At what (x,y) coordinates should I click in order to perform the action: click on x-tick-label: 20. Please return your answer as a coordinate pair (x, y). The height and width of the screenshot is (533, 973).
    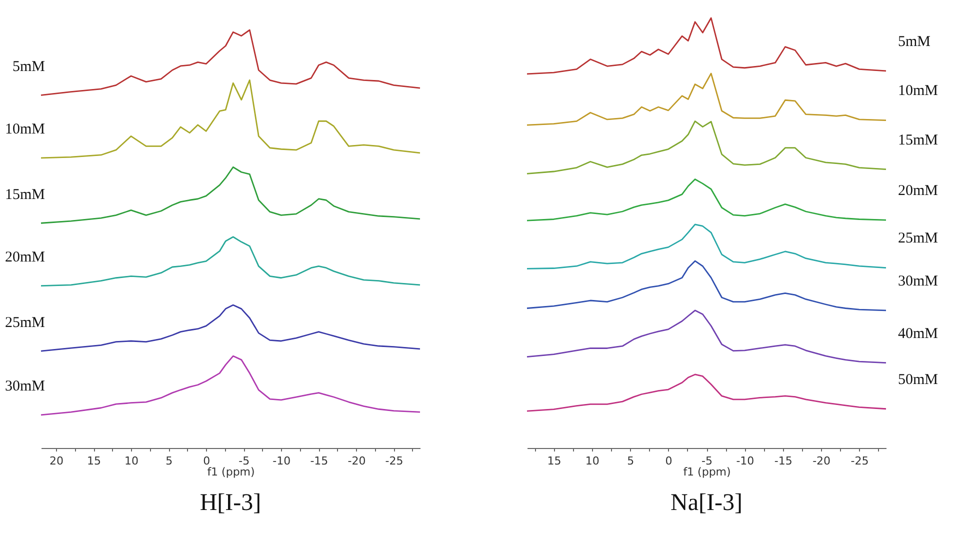
    Looking at the image, I should click on (57, 461).